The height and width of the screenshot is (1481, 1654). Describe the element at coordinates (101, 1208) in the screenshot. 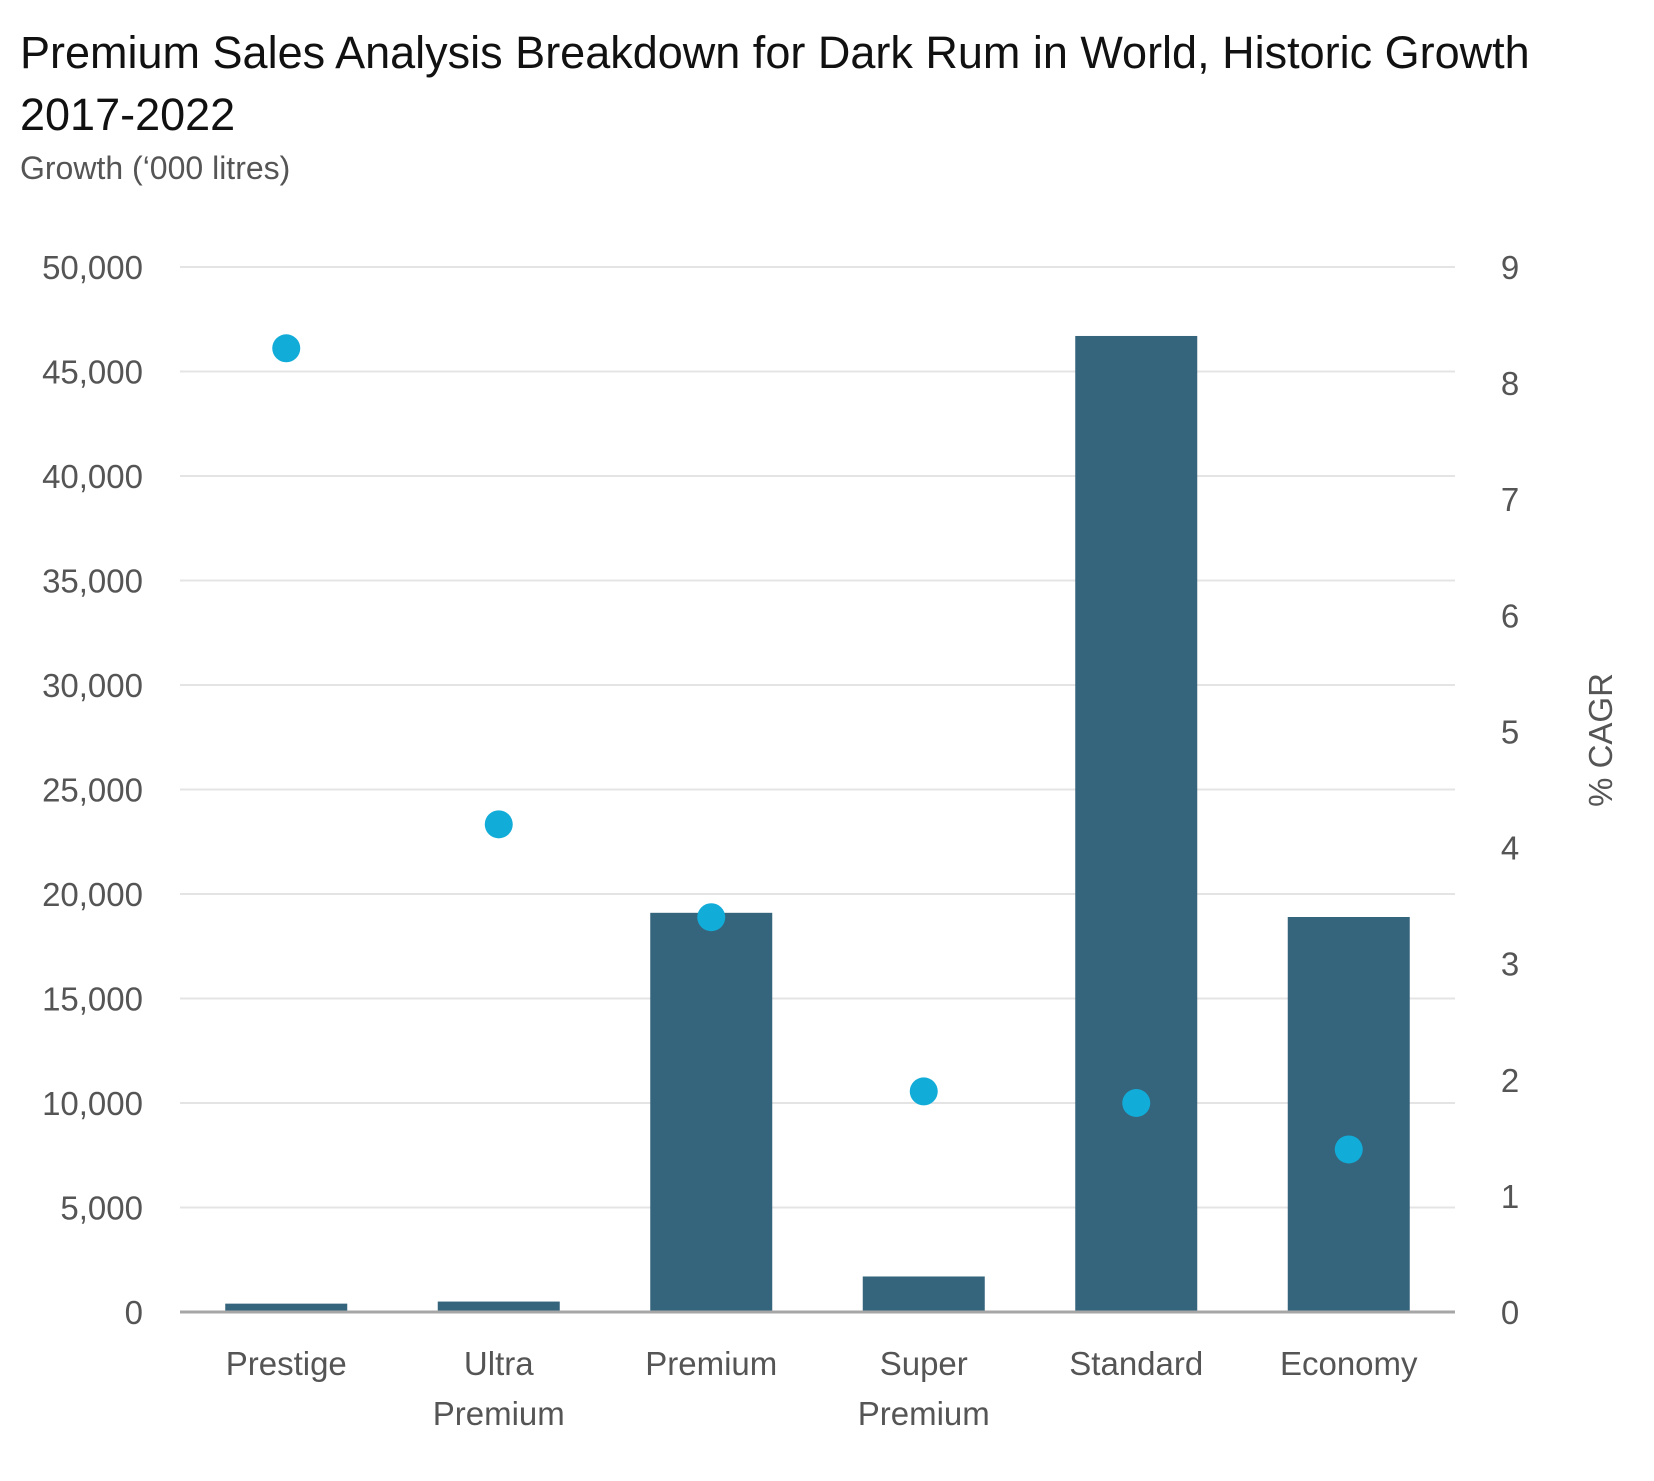

I see `left-axis-tick-label: 5,000` at that location.